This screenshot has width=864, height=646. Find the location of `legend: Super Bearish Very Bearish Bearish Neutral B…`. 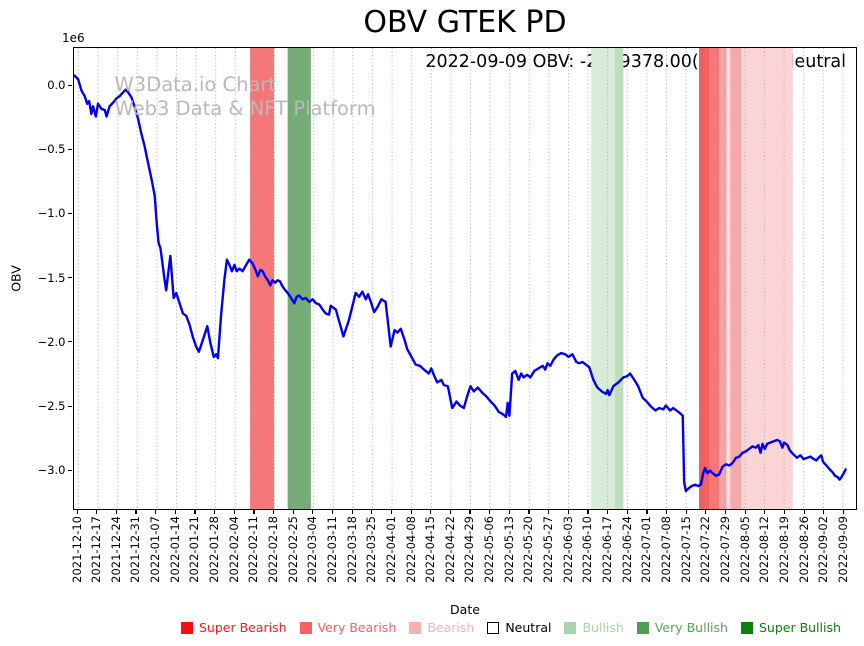

legend: Super Bearish Very Bearish Bearish Neutral B… is located at coordinates (511, 628).